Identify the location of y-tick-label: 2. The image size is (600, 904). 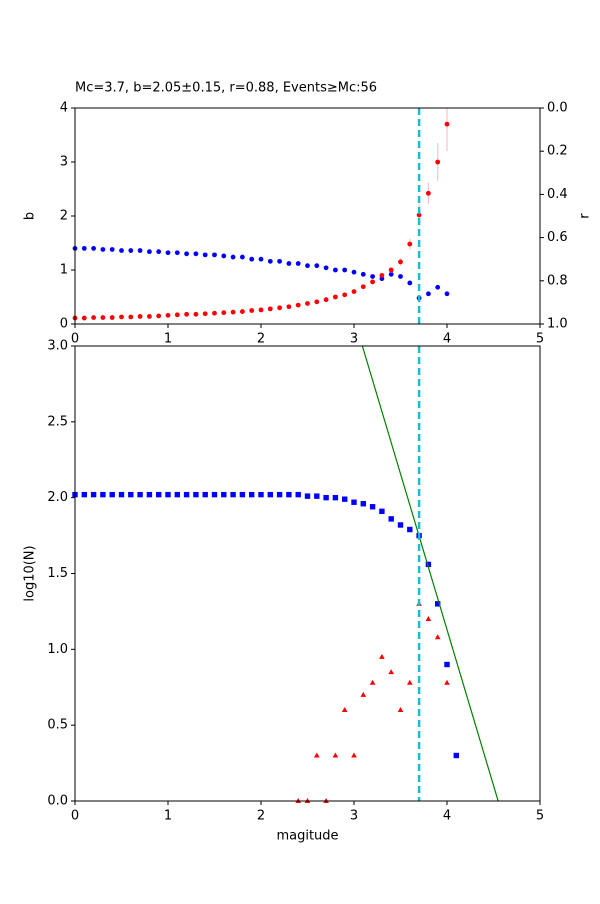
(64, 216).